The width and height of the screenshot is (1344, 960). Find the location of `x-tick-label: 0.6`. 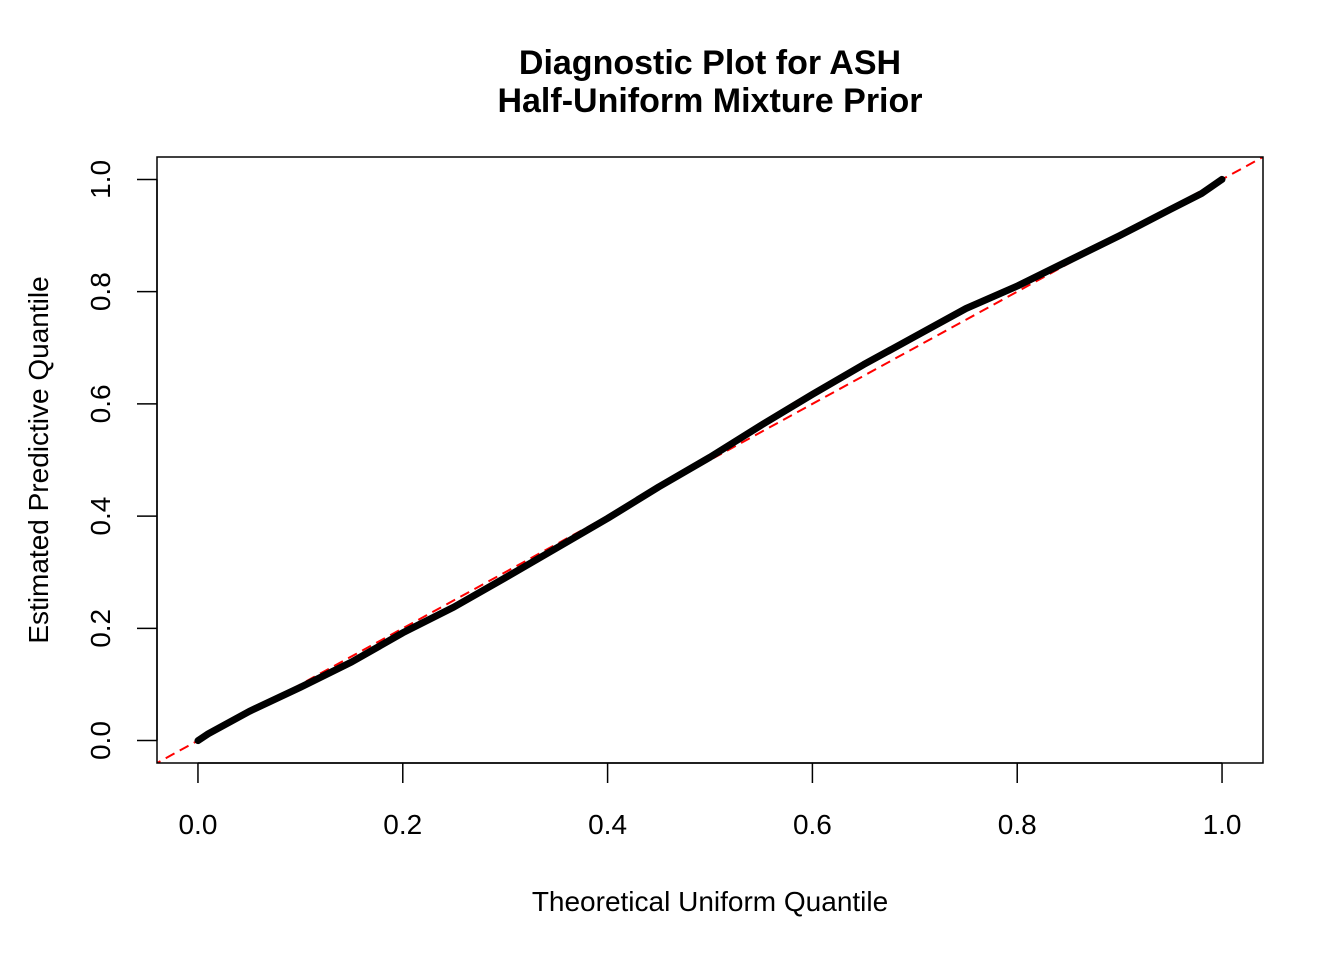

x-tick-label: 0.6 is located at coordinates (812, 824).